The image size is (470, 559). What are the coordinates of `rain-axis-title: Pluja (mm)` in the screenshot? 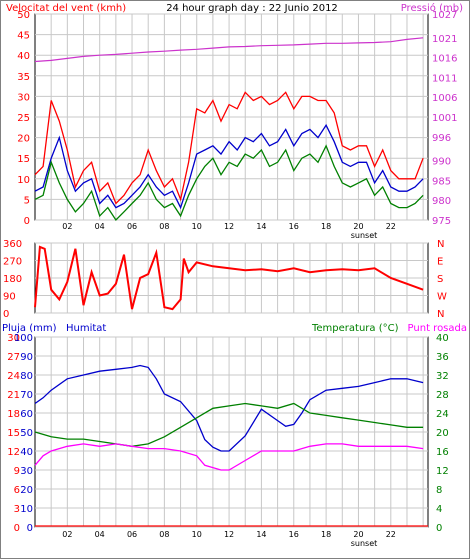 It's located at (29, 328).